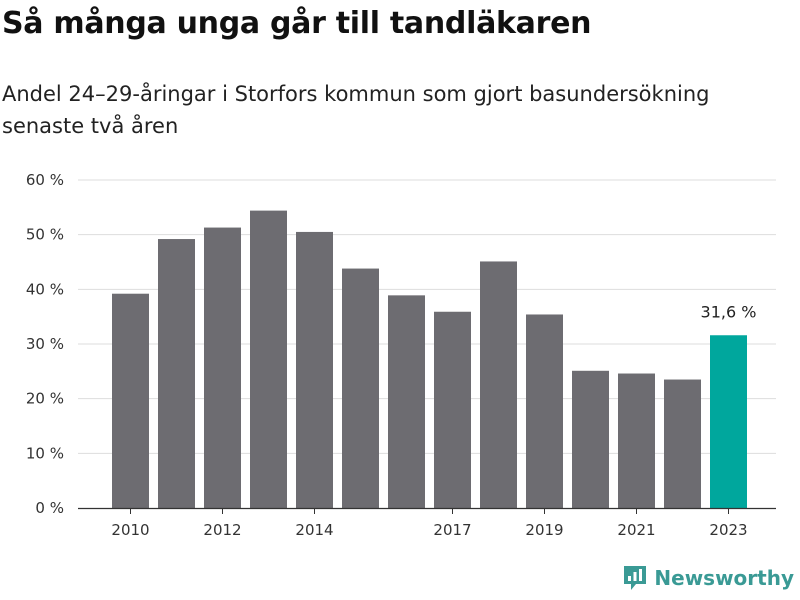  Describe the element at coordinates (45, 289) in the screenshot. I see `y-tick-label: 40 %` at that location.